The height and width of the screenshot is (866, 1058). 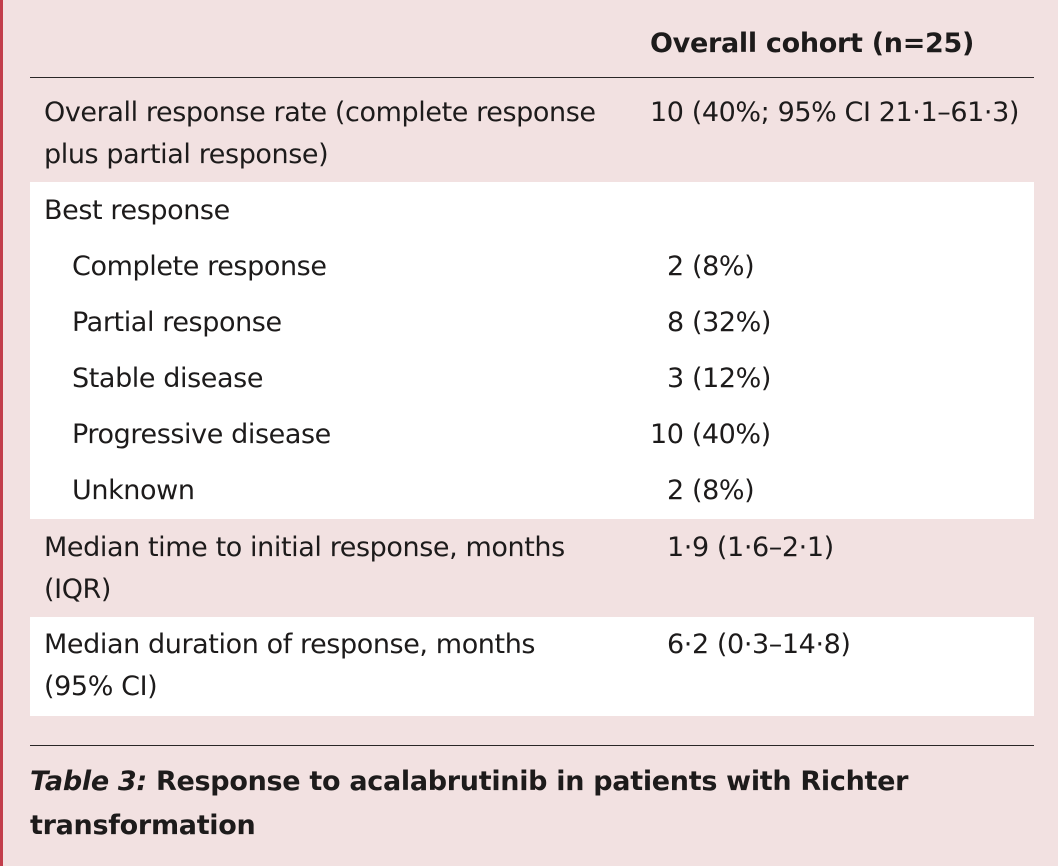 I want to click on row-median-duration-label-line2: (95% CI), so click(x=101, y=686).